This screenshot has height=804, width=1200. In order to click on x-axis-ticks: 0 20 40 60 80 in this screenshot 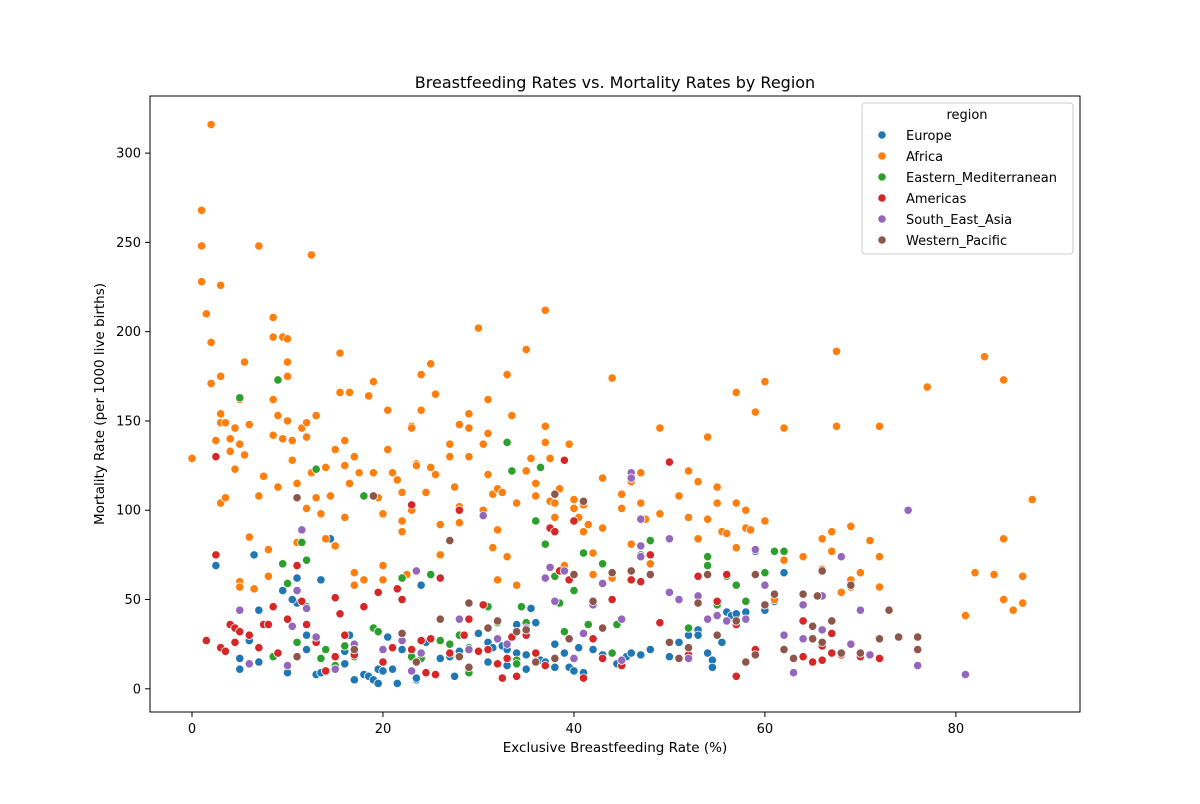, I will do `click(576, 724)`.